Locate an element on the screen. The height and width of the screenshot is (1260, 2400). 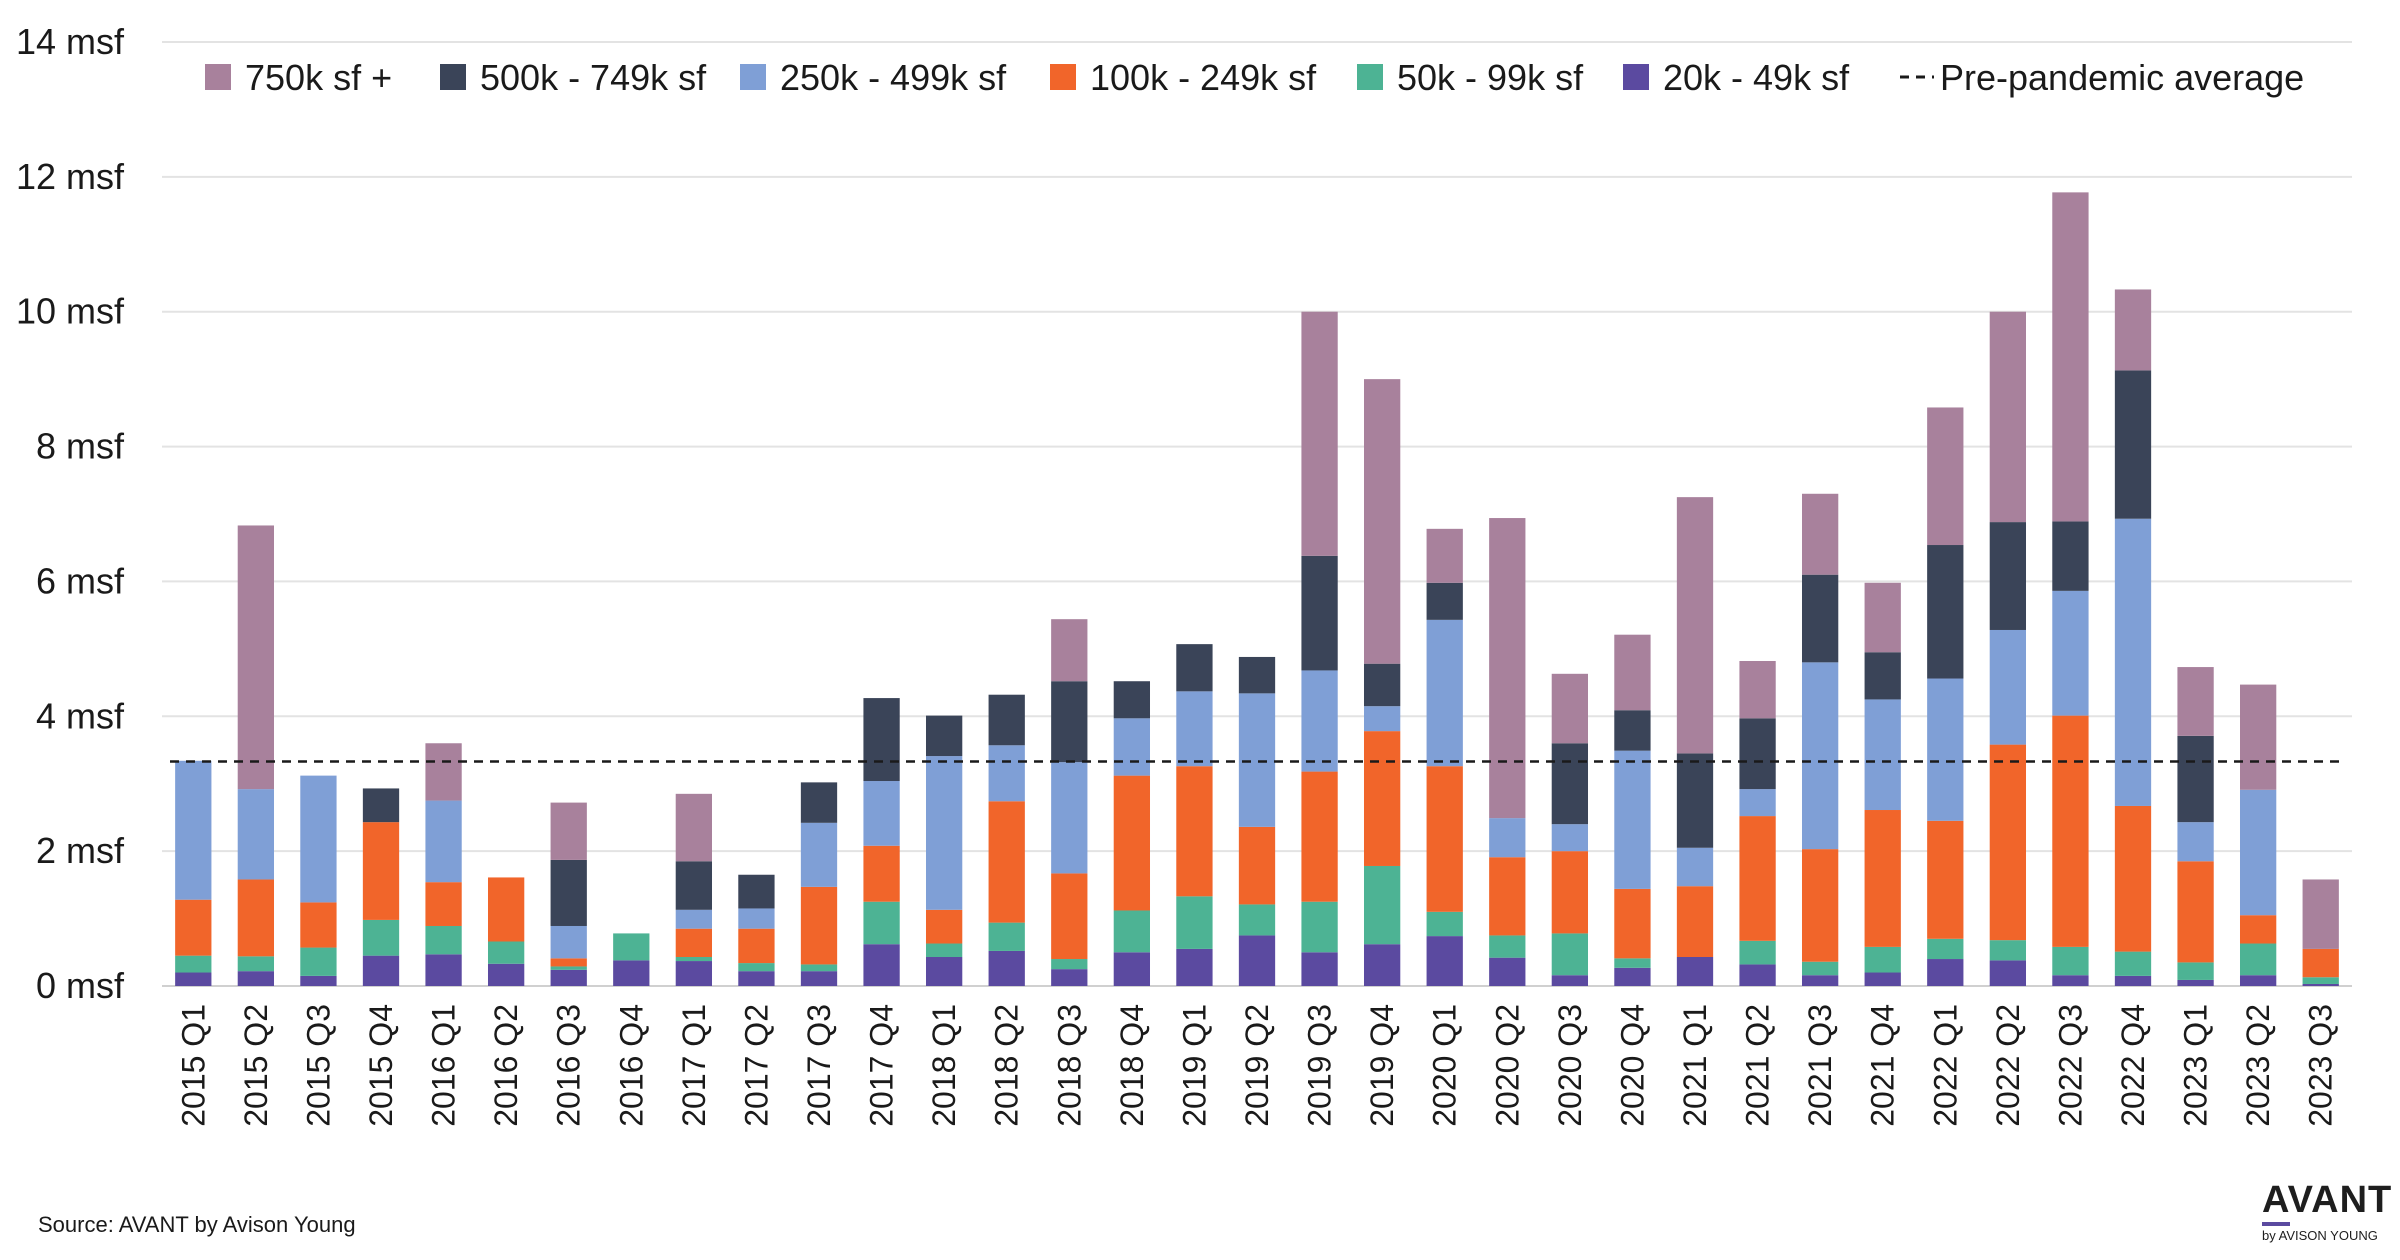
x-tick-label: 2017 Q1 is located at coordinates (694, 1065).